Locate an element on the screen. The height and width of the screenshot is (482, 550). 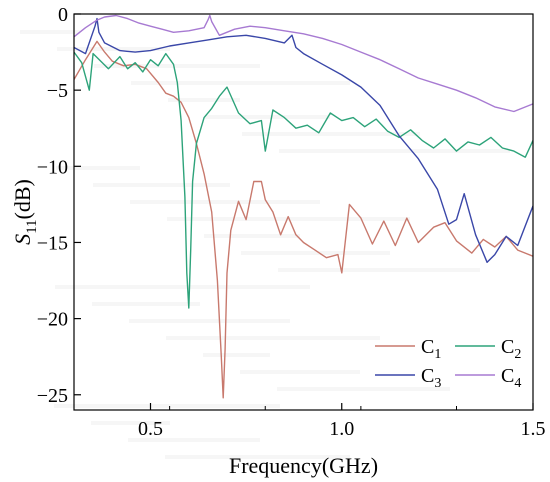
x-axis-title: Frequency(GHz) is located at coordinates (303, 465).